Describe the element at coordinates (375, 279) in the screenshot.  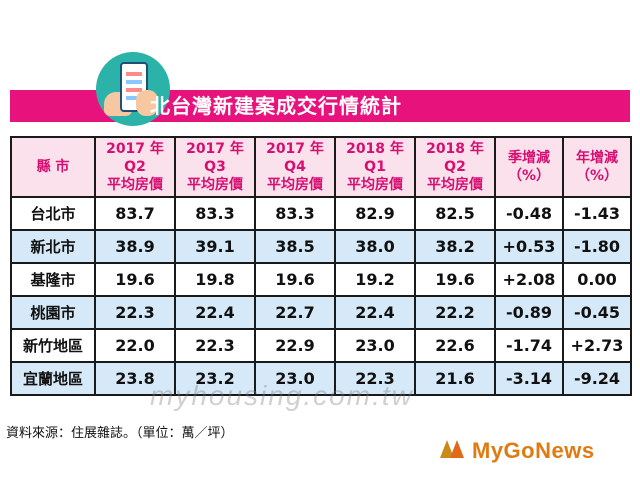
I see `table-cell: 19.2` at that location.